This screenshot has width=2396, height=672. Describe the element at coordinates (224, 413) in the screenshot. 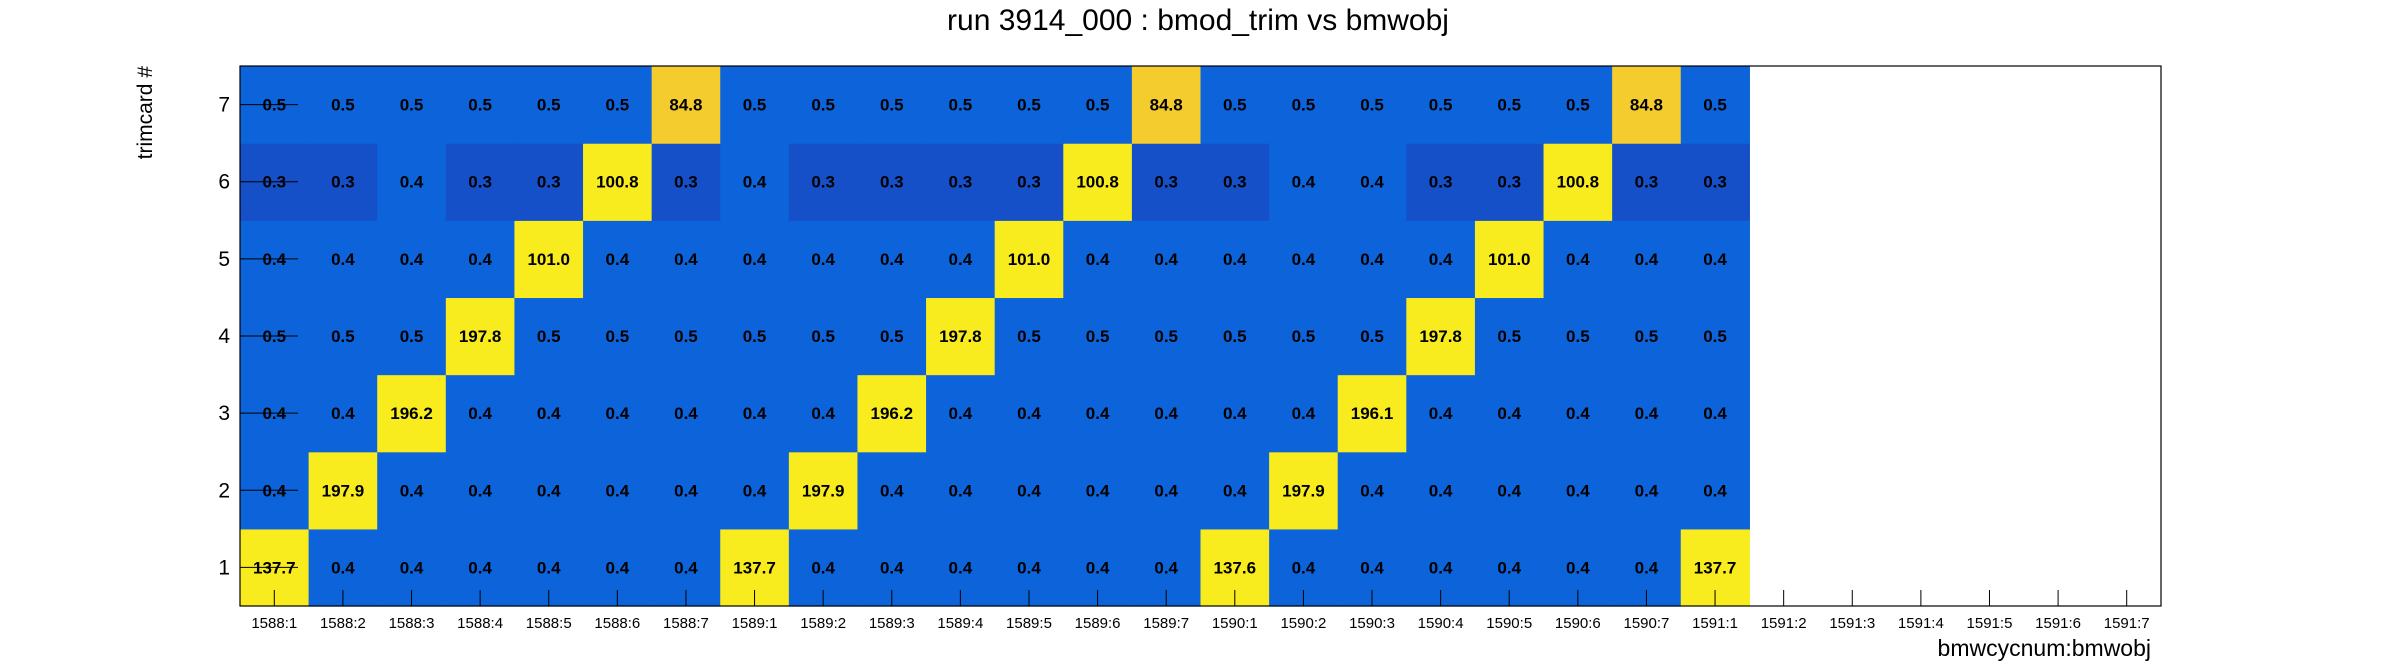

I see `y-tick-label: 3` at that location.